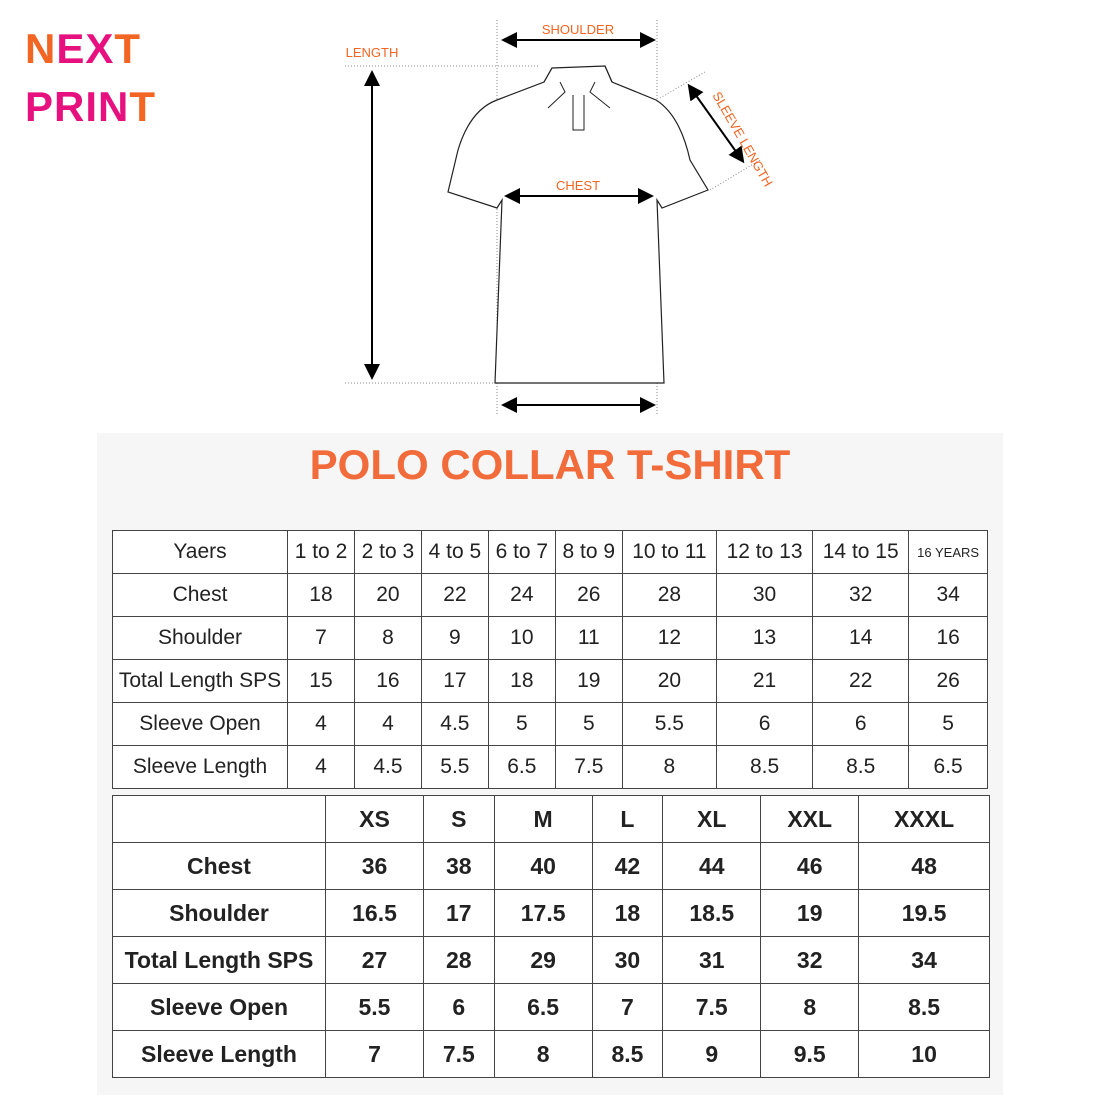 The height and width of the screenshot is (1101, 1101). I want to click on table-row: Total Length SPS 27 28 29 30 31 32 34, so click(551, 960).